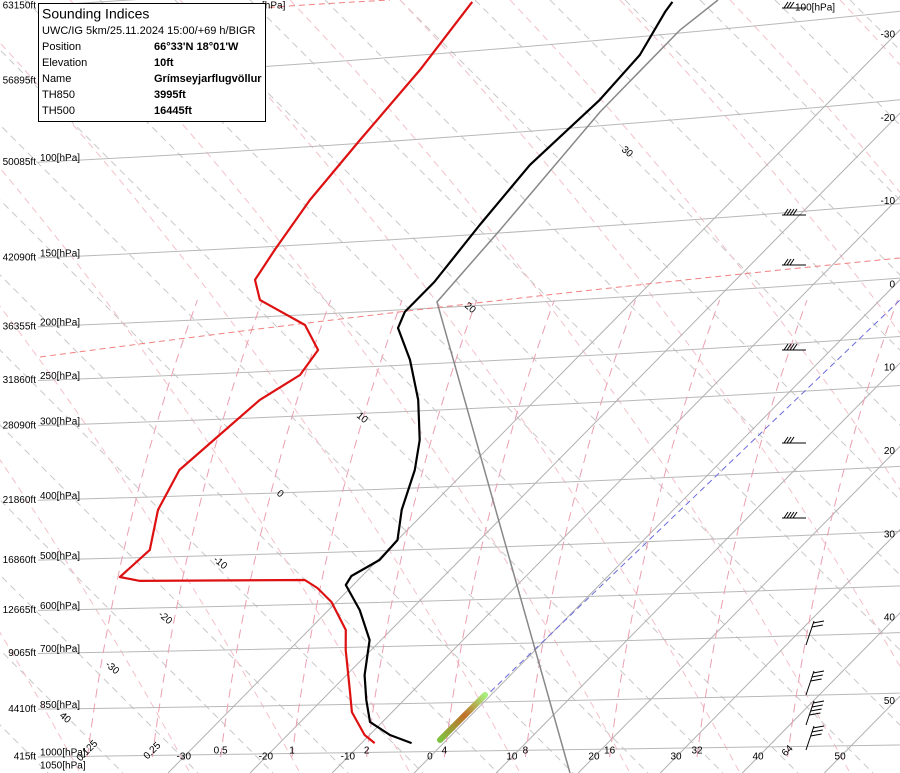 This screenshot has height=773, width=900. Describe the element at coordinates (60, 421) in the screenshot. I see `pressure-label: 300[hPa]` at that location.